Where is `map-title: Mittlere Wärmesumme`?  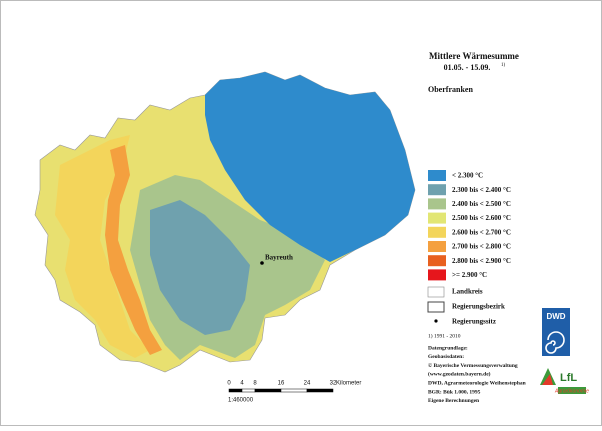 map-title: Mittlere Wärmesumme is located at coordinates (474, 56).